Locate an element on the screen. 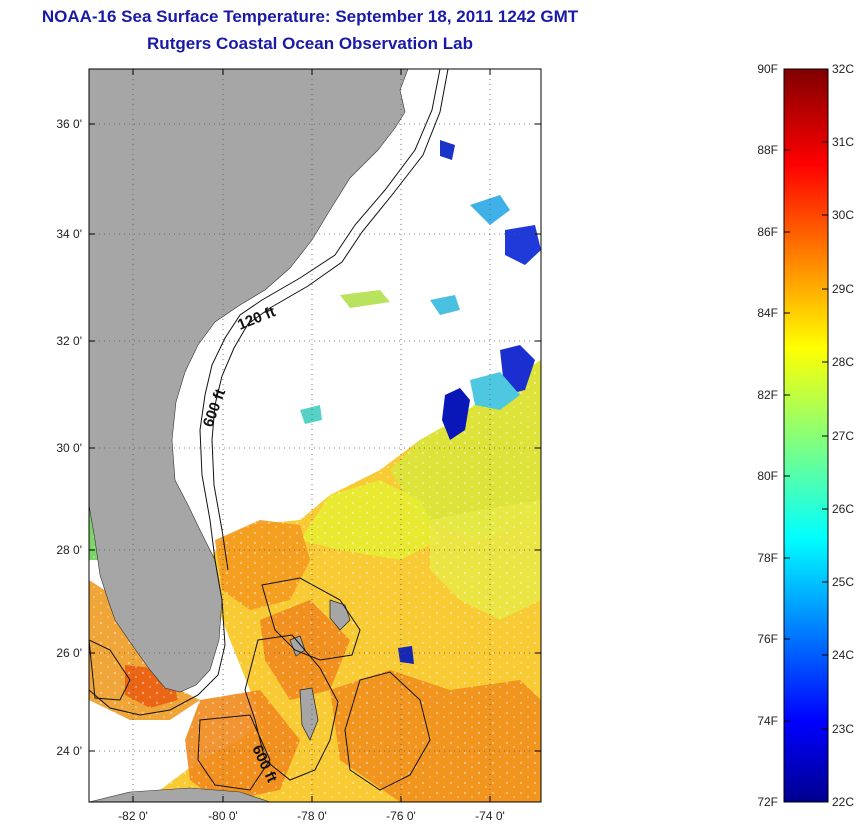 The height and width of the screenshot is (832, 865). f-label: 88F is located at coordinates (767, 150).